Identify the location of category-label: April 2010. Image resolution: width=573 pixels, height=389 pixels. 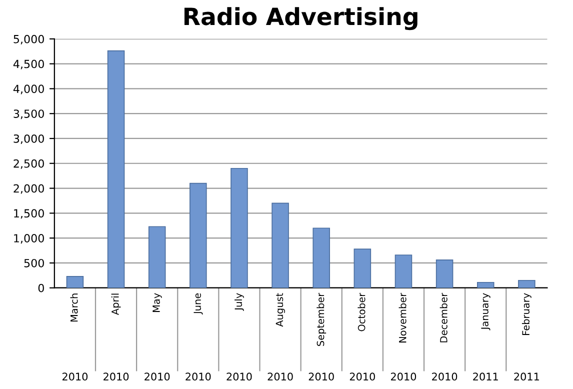
(116, 337).